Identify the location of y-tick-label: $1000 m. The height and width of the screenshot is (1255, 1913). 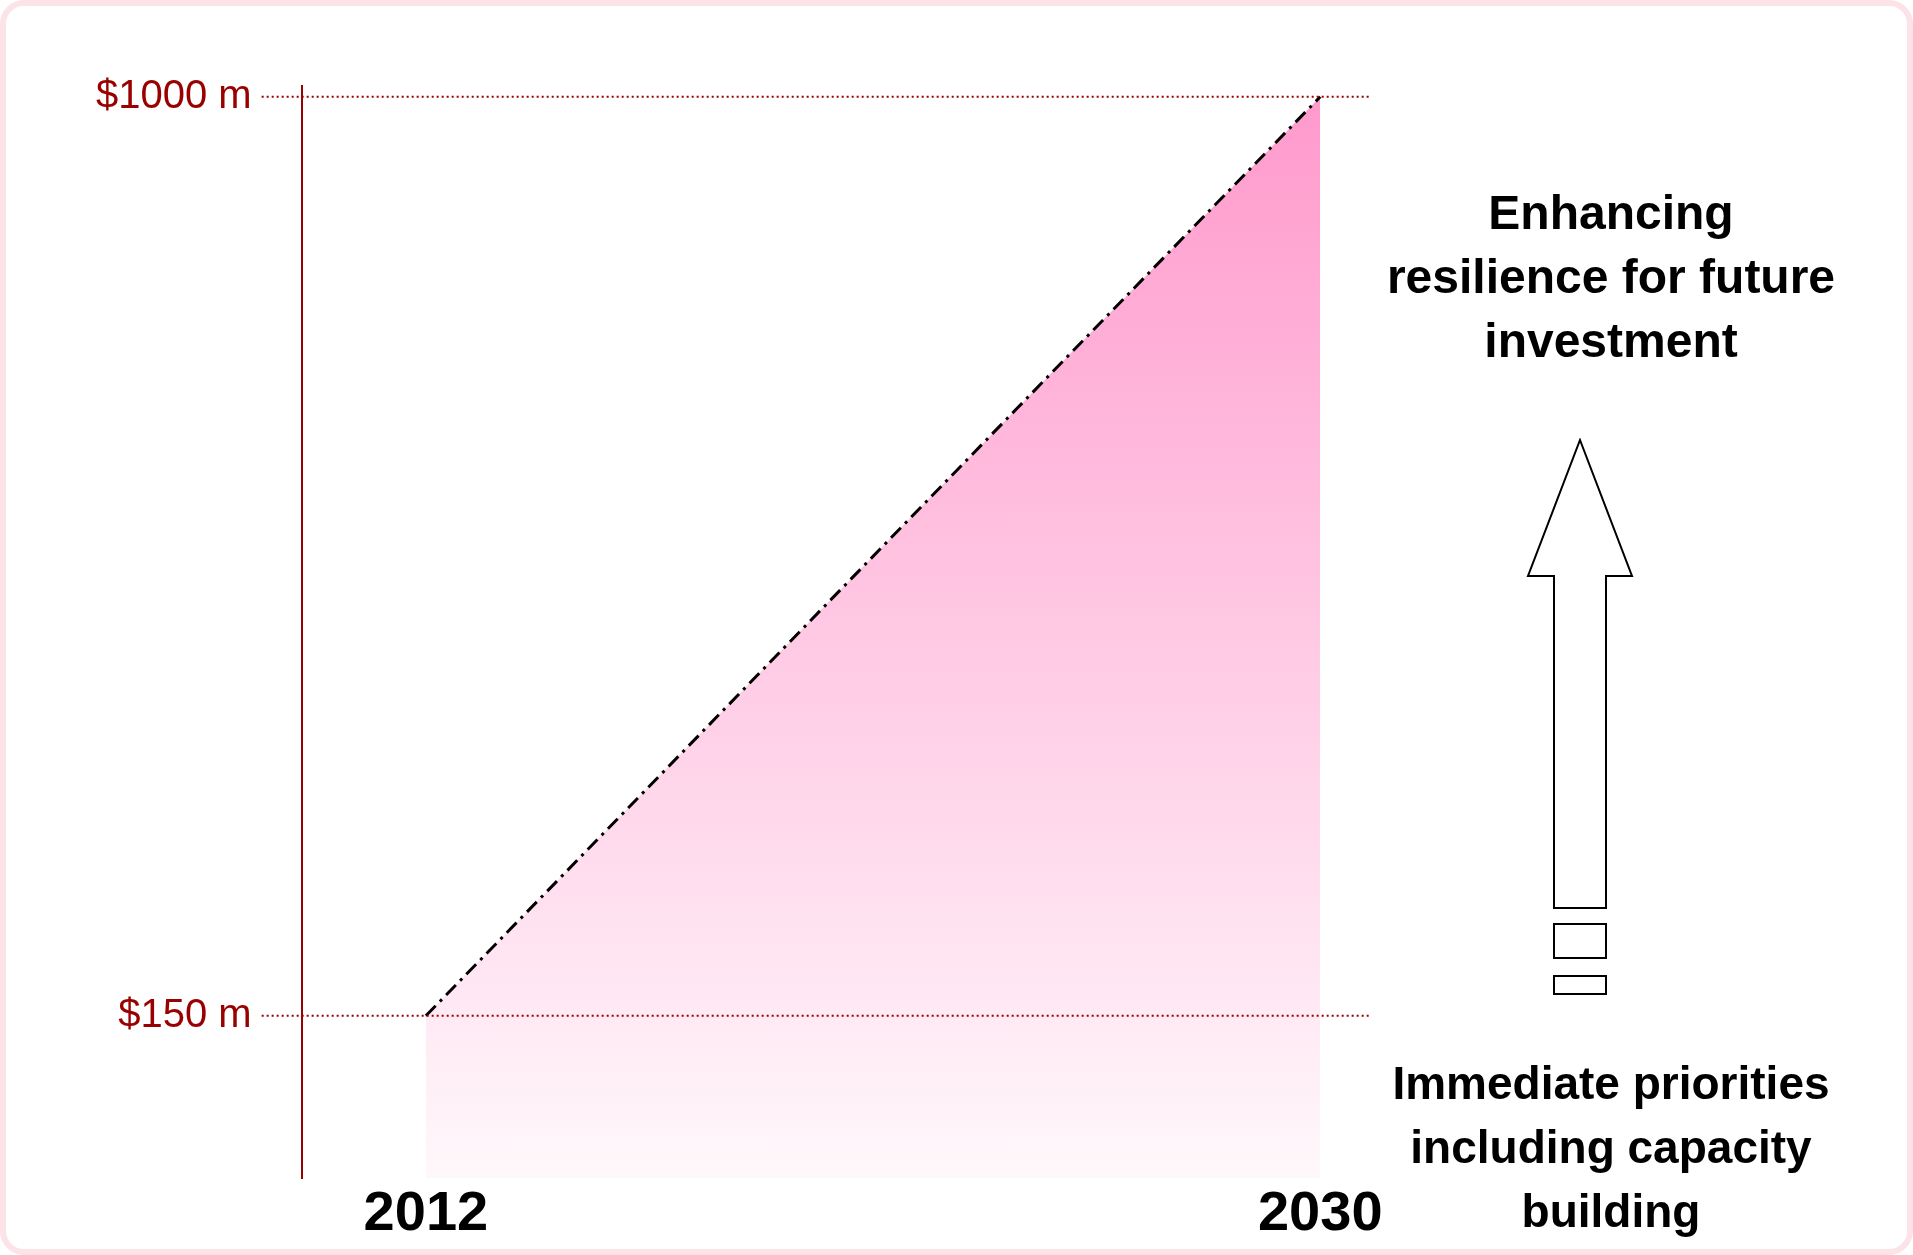
(173, 93).